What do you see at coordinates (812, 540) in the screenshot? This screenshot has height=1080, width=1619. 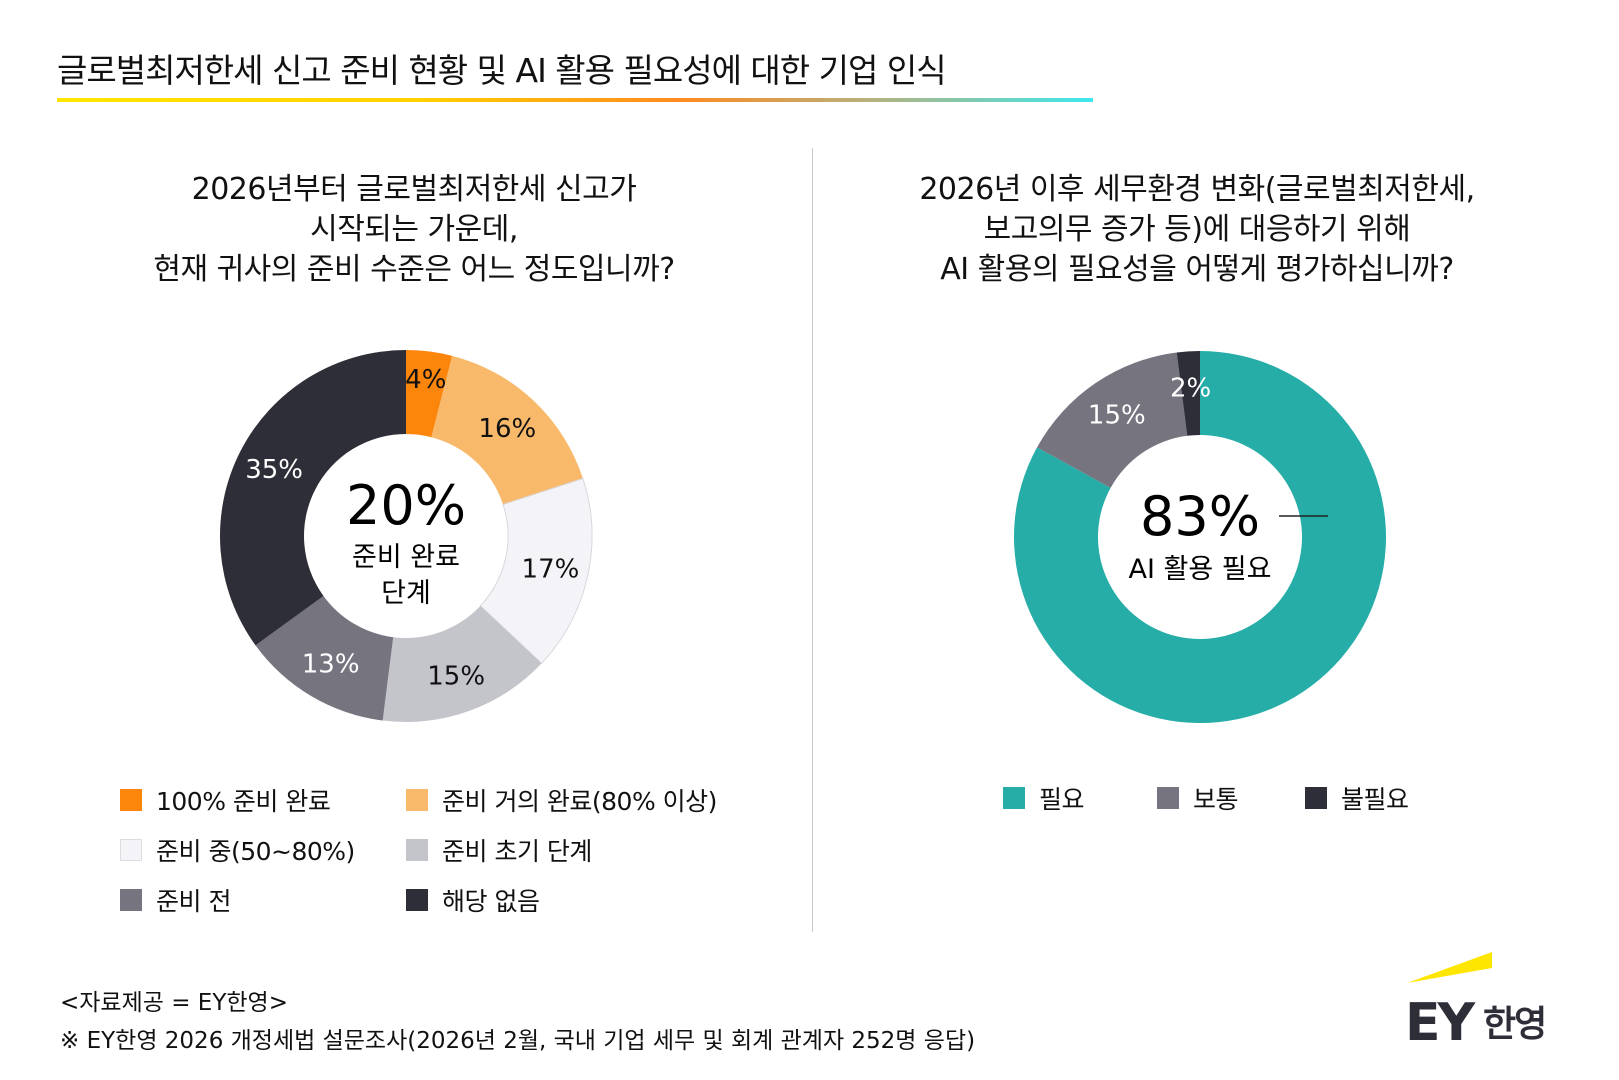 I see `divider` at bounding box center [812, 540].